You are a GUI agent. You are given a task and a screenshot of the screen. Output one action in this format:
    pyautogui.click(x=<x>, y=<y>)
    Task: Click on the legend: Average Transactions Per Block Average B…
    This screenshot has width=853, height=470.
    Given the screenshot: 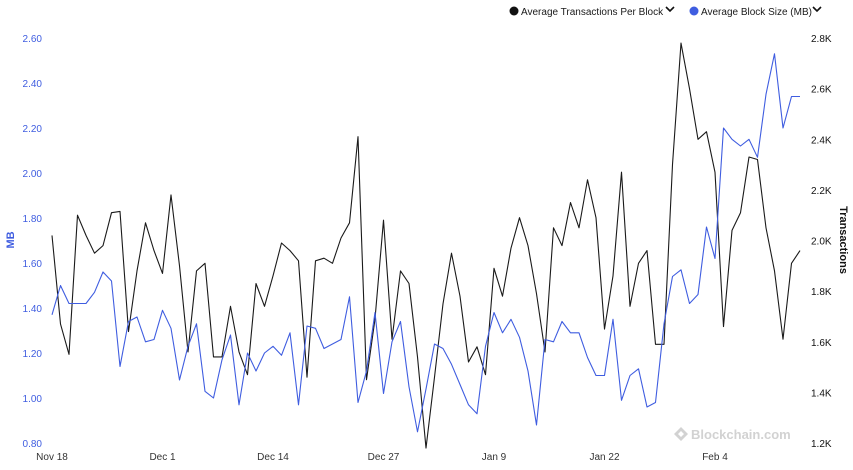 What is the action you would take?
    pyautogui.click(x=665, y=12)
    